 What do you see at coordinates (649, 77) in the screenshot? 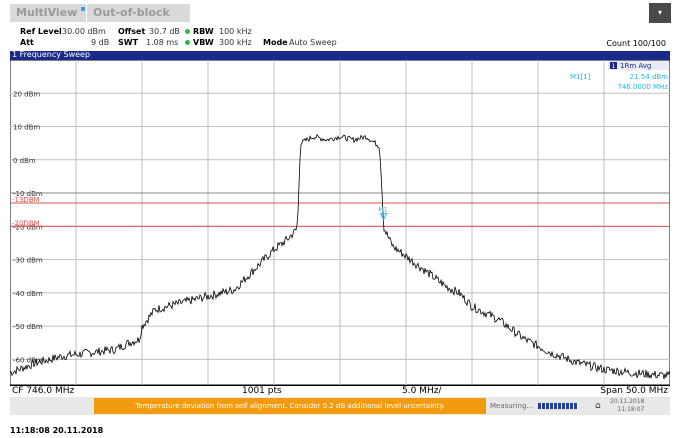
I see `marker-level: 21.54 dBm` at bounding box center [649, 77].